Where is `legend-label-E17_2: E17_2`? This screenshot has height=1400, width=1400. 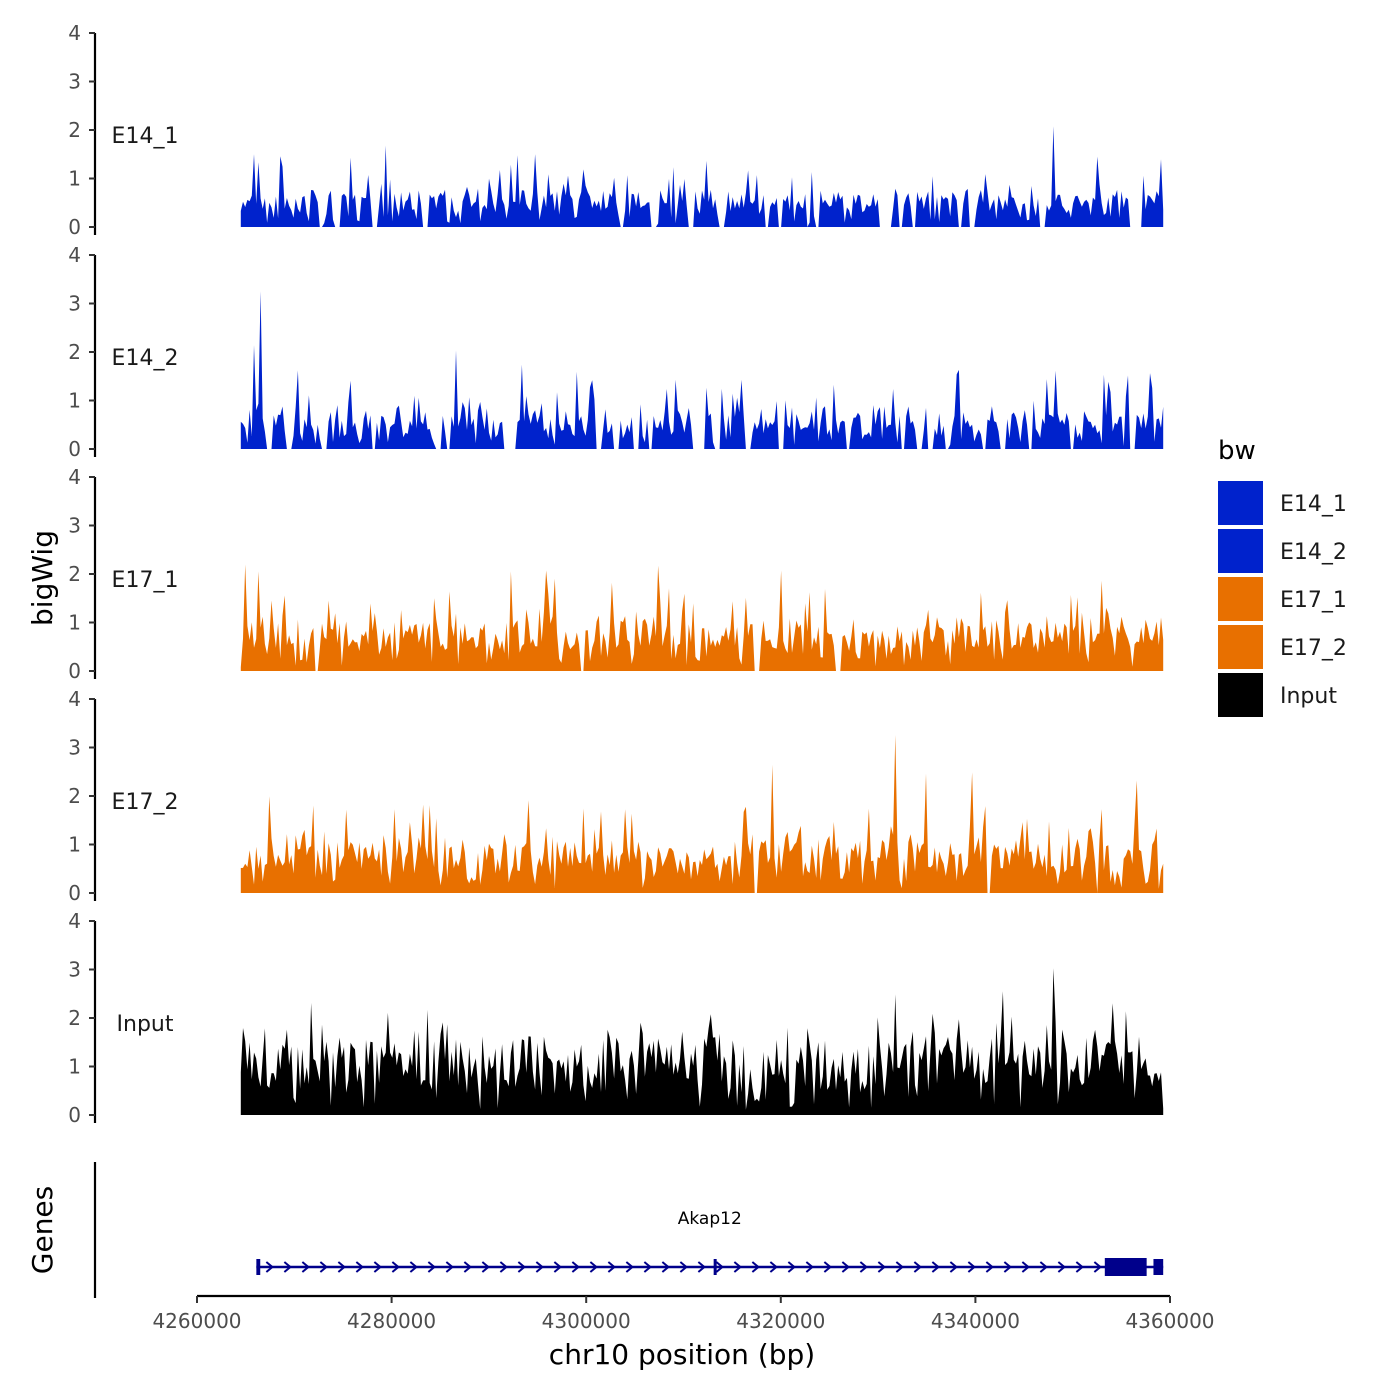 legend-label-E17_2: E17_2 is located at coordinates (1313, 648).